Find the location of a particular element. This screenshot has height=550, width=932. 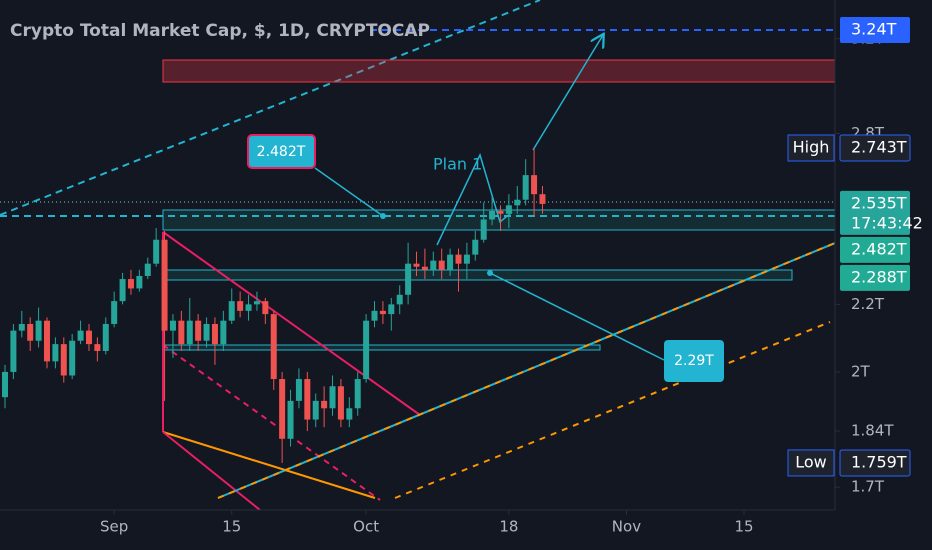

y-tick-label: 2.2T is located at coordinates (868, 304).